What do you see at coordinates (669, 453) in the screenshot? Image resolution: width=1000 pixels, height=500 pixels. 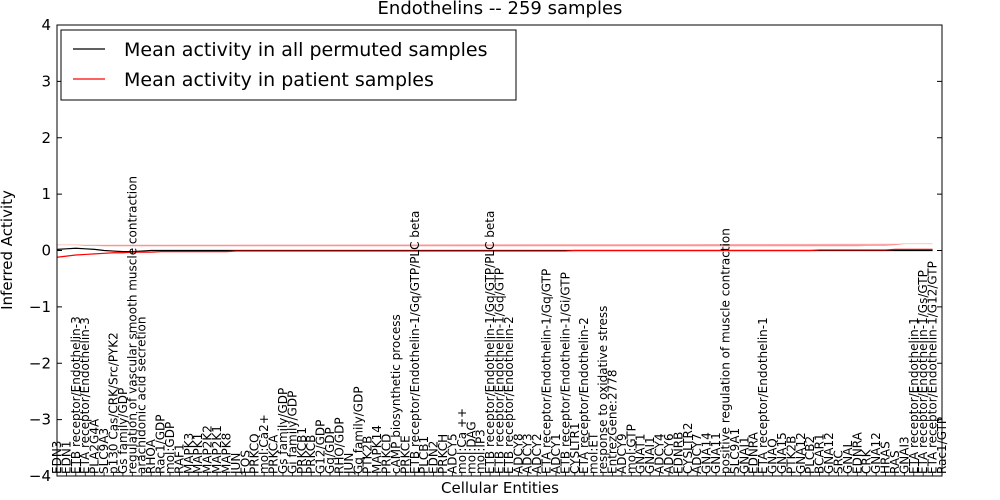 I see `entity-label: ADCY6` at bounding box center [669, 453].